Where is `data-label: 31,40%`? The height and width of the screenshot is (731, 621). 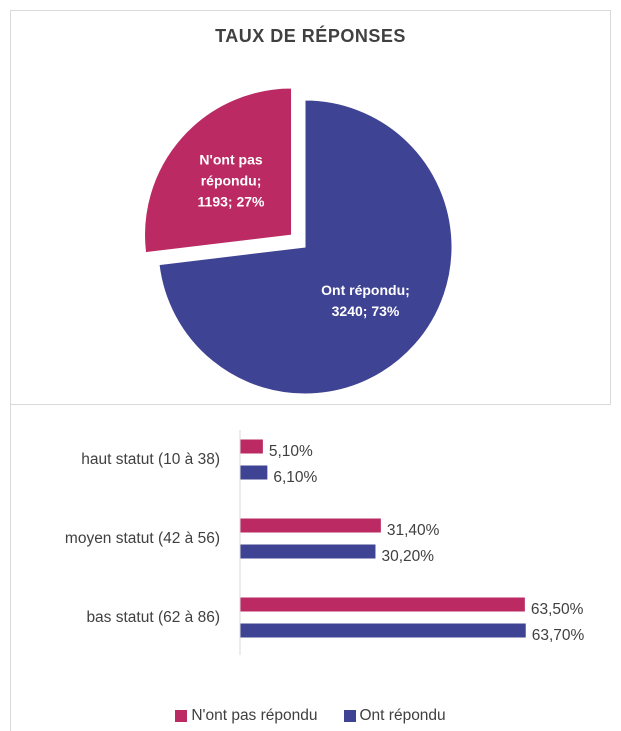
data-label: 31,40% is located at coordinates (413, 530).